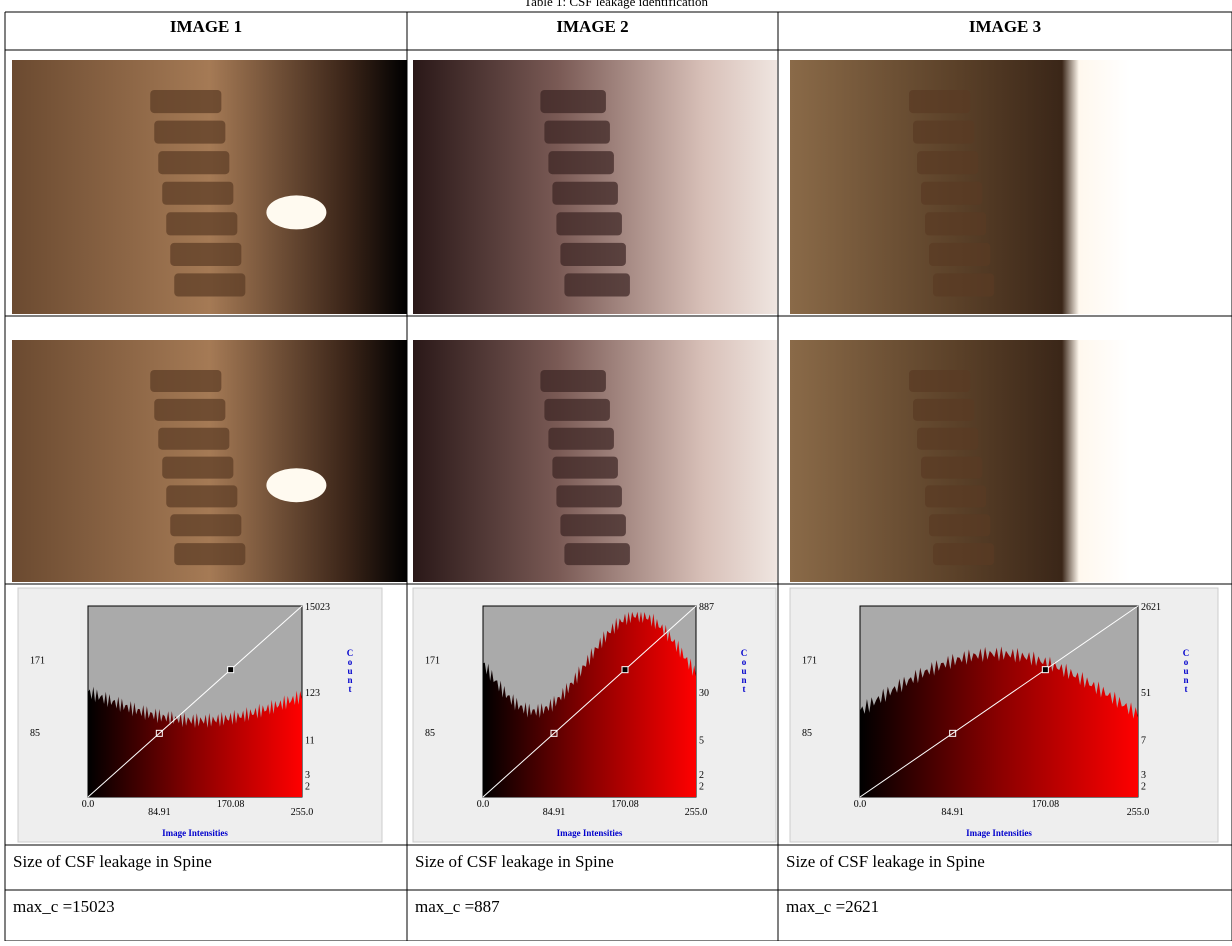  Describe the element at coordinates (704, 693) in the screenshot. I see `count-tick-label: 30` at that location.